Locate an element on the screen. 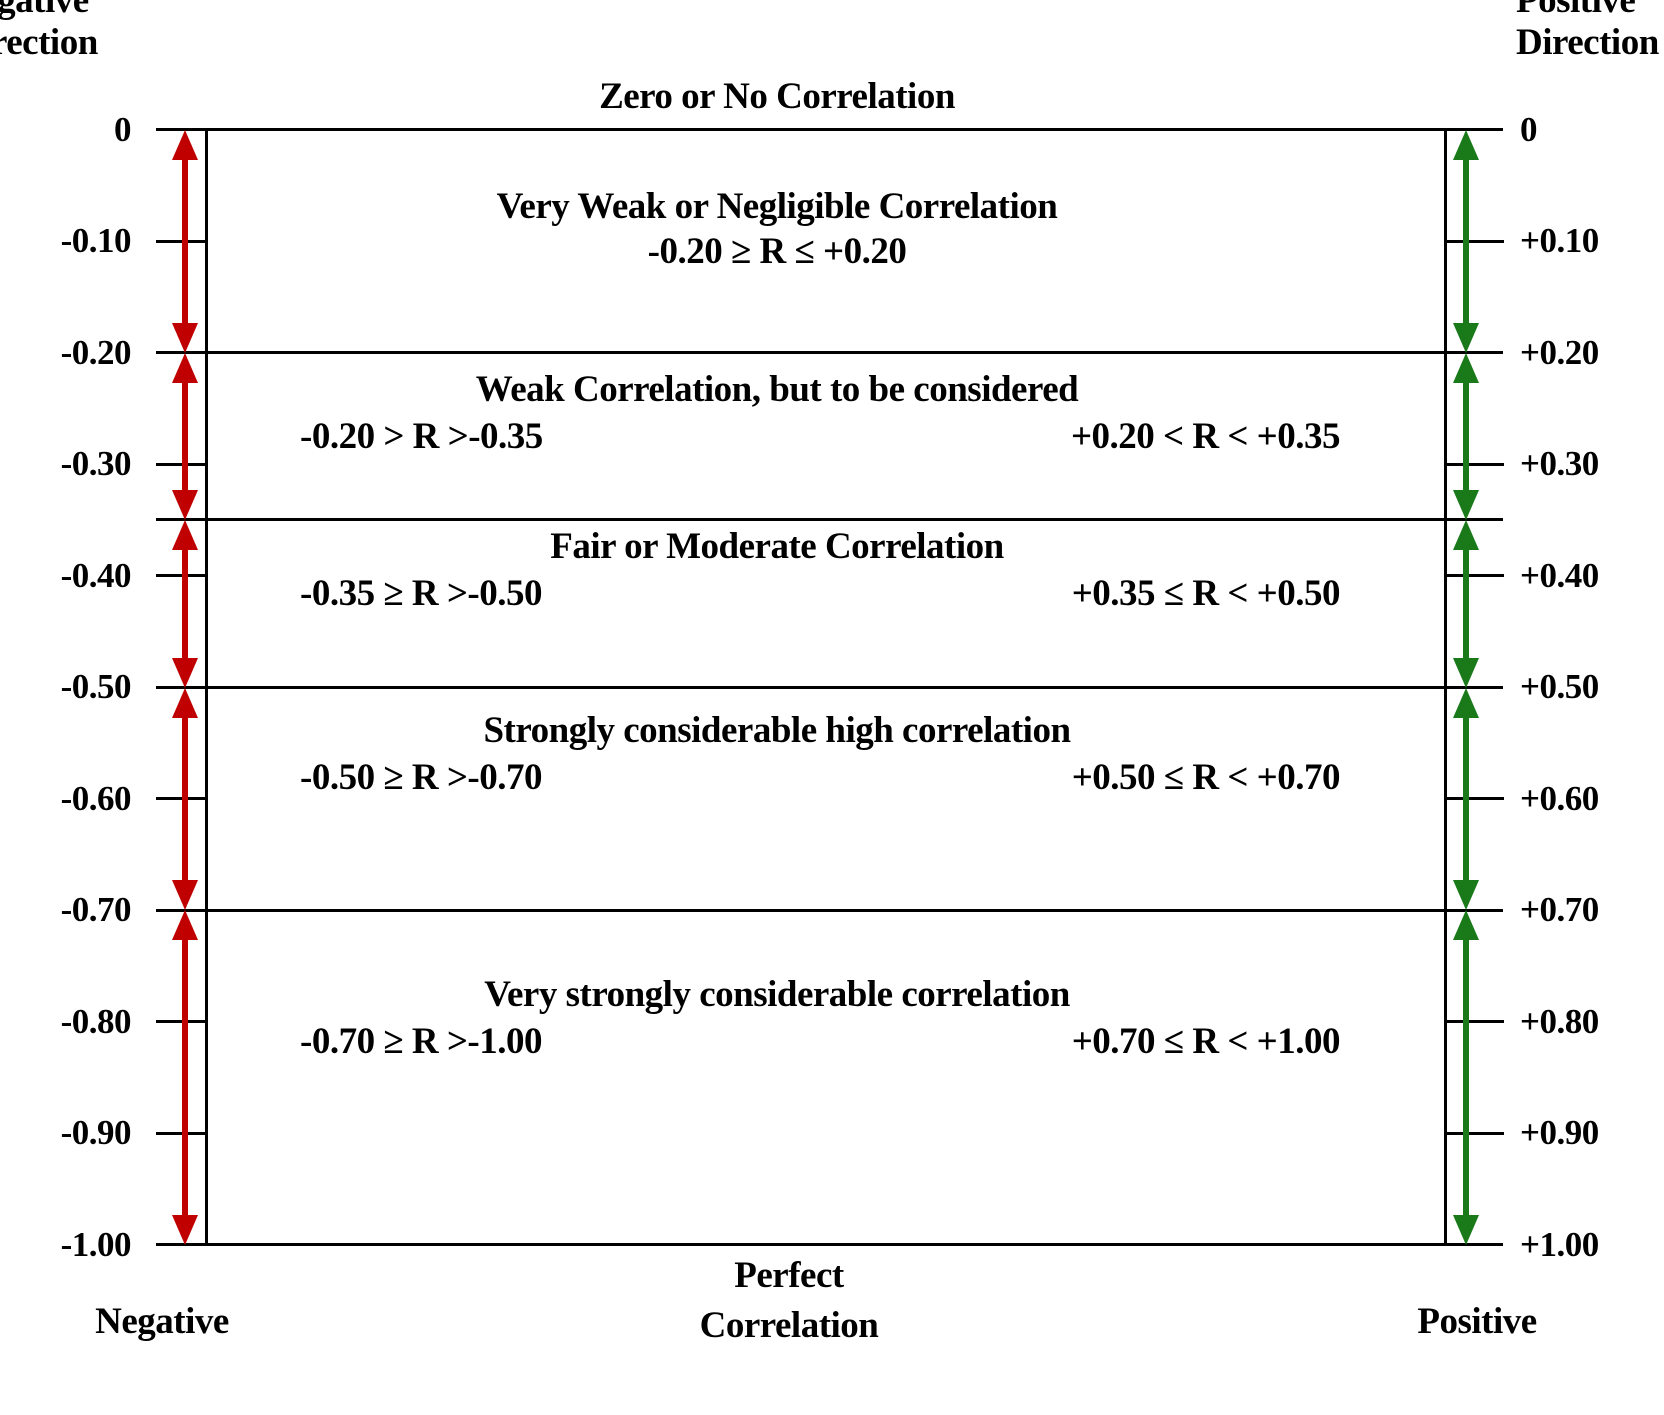 The width and height of the screenshot is (1664, 1415). negative-direction-line1: Negative is located at coordinates (44, 10).